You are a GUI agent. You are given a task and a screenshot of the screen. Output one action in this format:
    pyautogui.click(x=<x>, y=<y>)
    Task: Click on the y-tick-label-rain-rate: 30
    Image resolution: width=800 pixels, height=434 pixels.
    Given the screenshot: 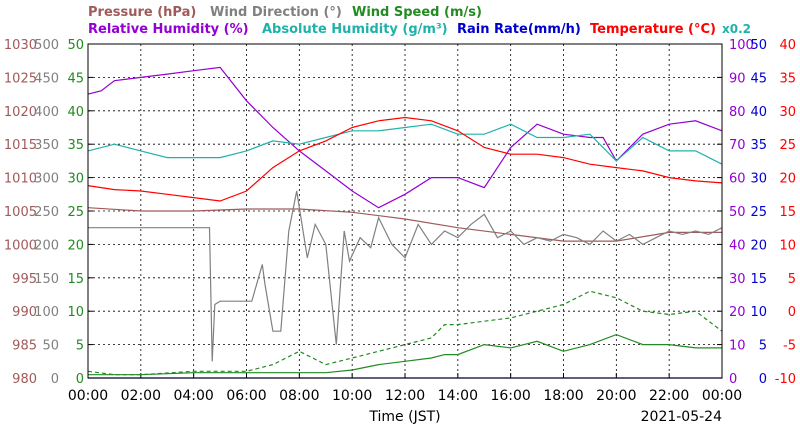 What is the action you would take?
    pyautogui.click(x=758, y=179)
    